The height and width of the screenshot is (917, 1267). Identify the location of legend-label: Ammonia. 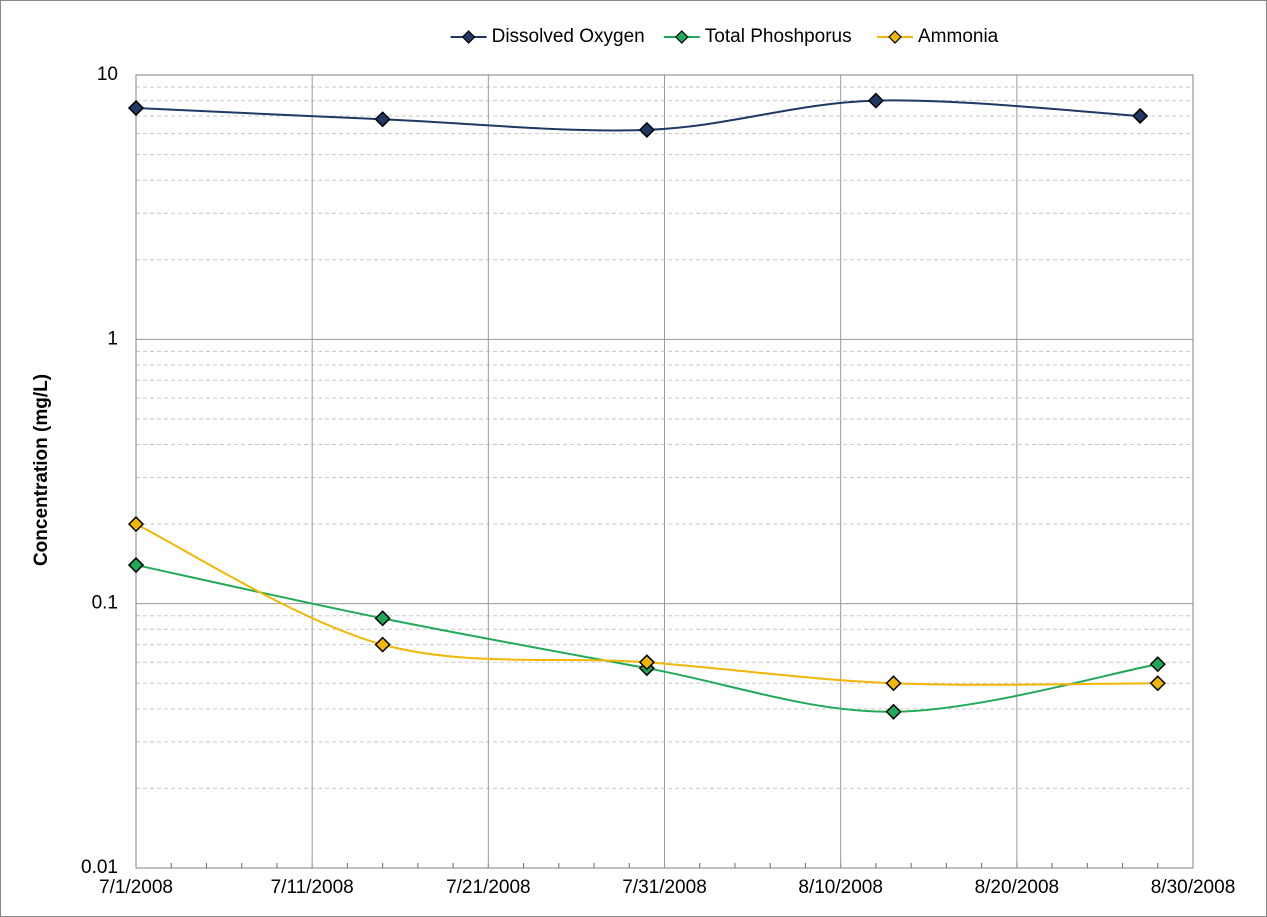
(958, 36).